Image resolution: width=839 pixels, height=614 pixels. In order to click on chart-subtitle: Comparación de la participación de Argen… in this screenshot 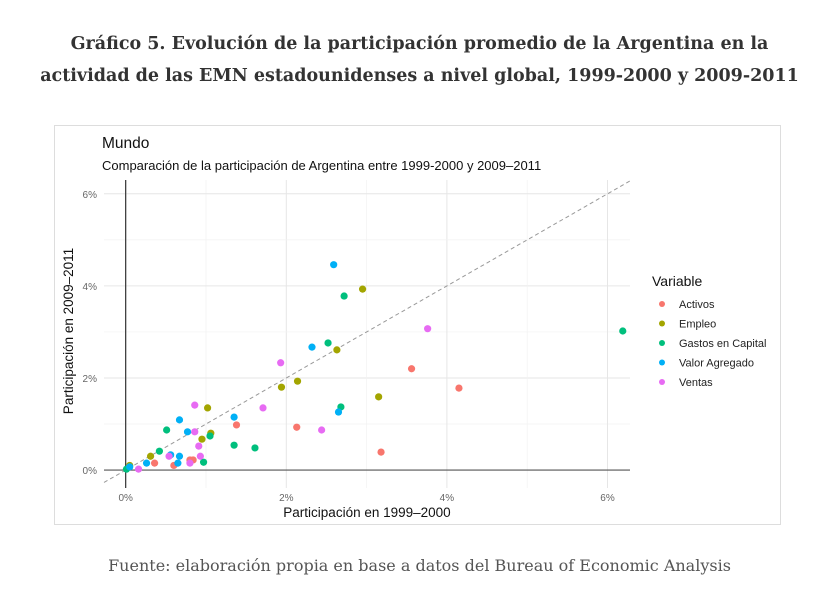, I will do `click(321, 165)`.